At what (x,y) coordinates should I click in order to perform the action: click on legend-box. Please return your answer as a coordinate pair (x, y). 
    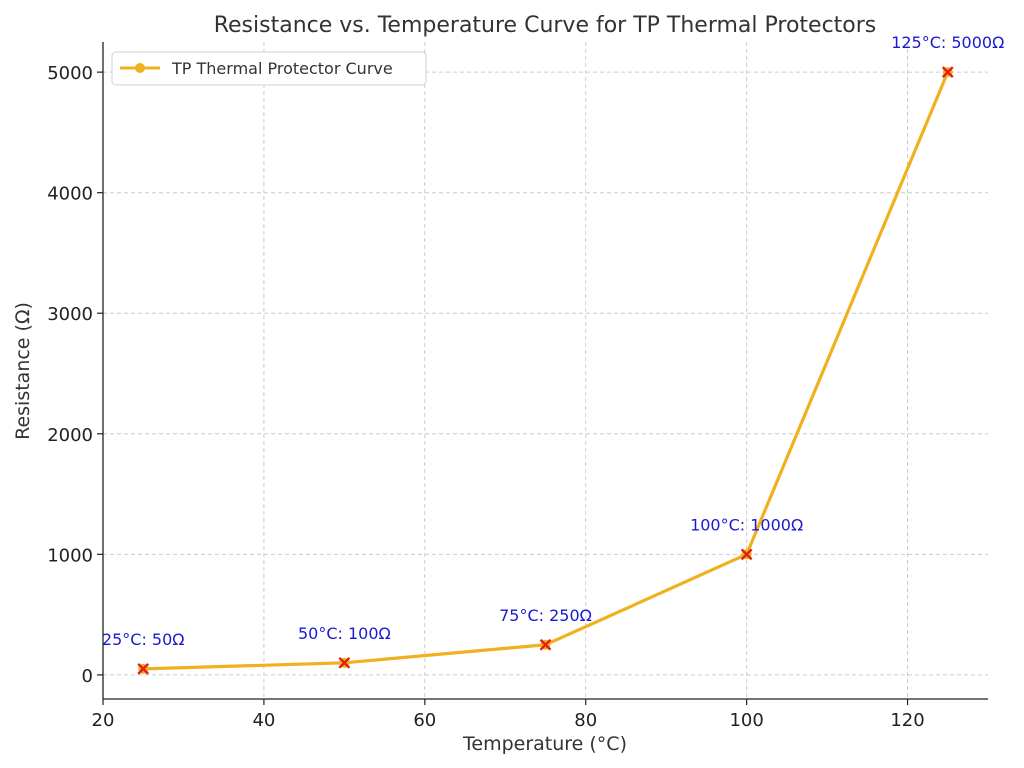
    Looking at the image, I should click on (269, 68).